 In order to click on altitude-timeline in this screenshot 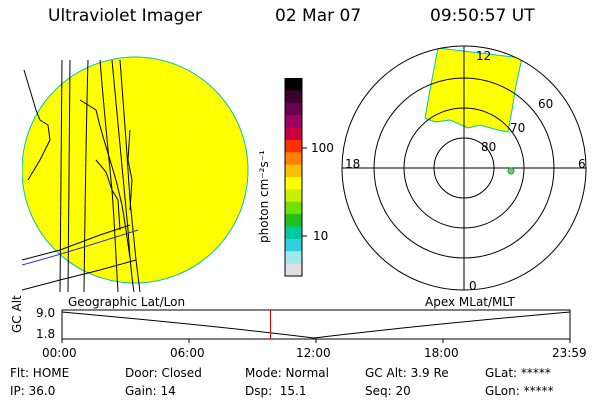, I will do `click(316, 326)`.